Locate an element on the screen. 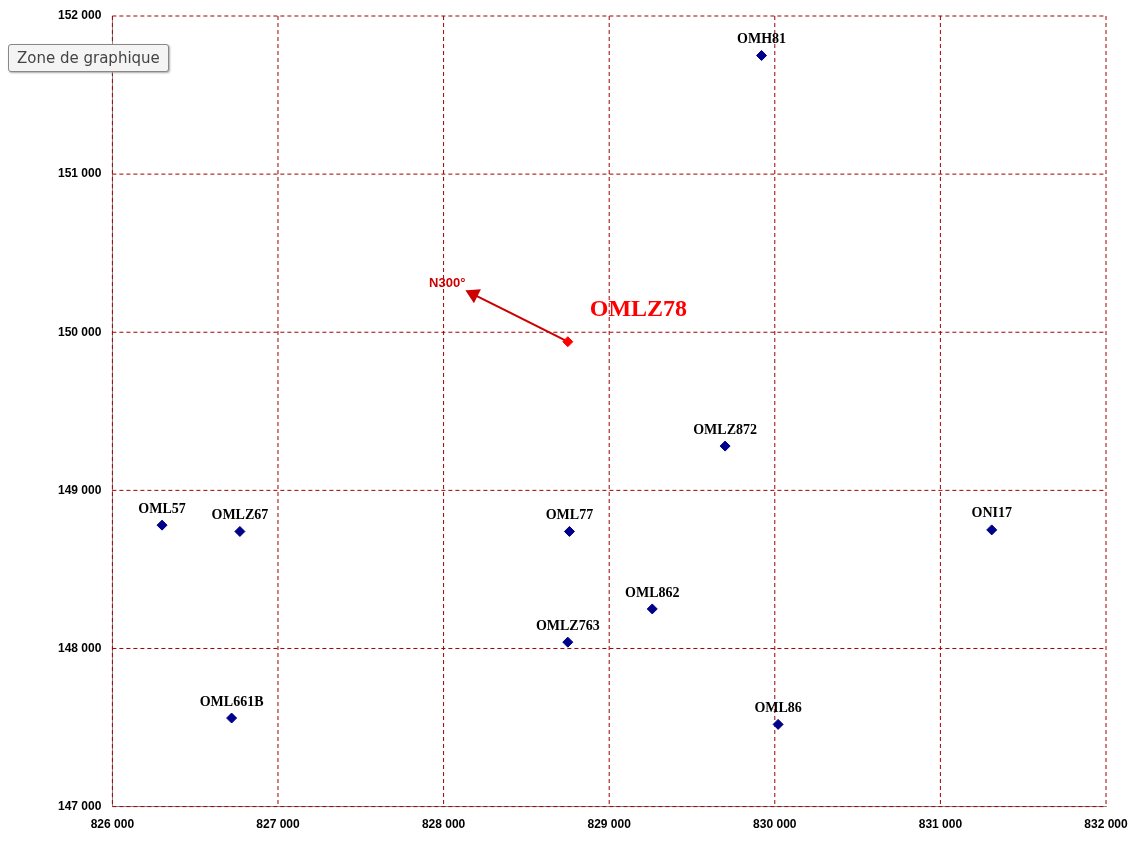  data-label: OMLZ67 is located at coordinates (240, 515).